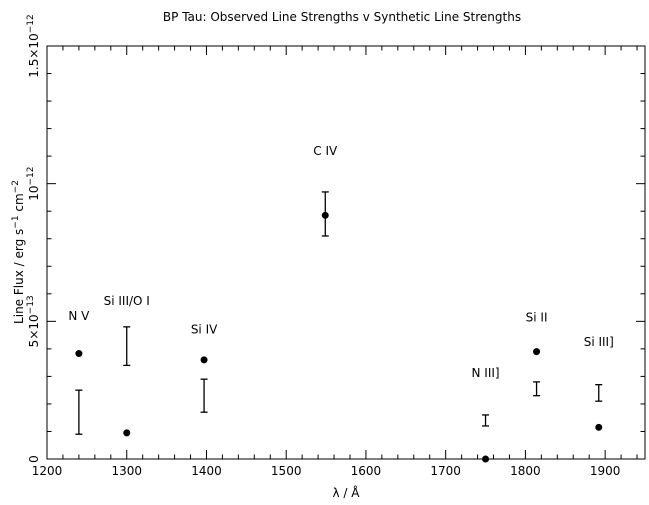 This screenshot has width=649, height=505. Describe the element at coordinates (47, 471) in the screenshot. I see `x-tick-label: 1200` at that location.